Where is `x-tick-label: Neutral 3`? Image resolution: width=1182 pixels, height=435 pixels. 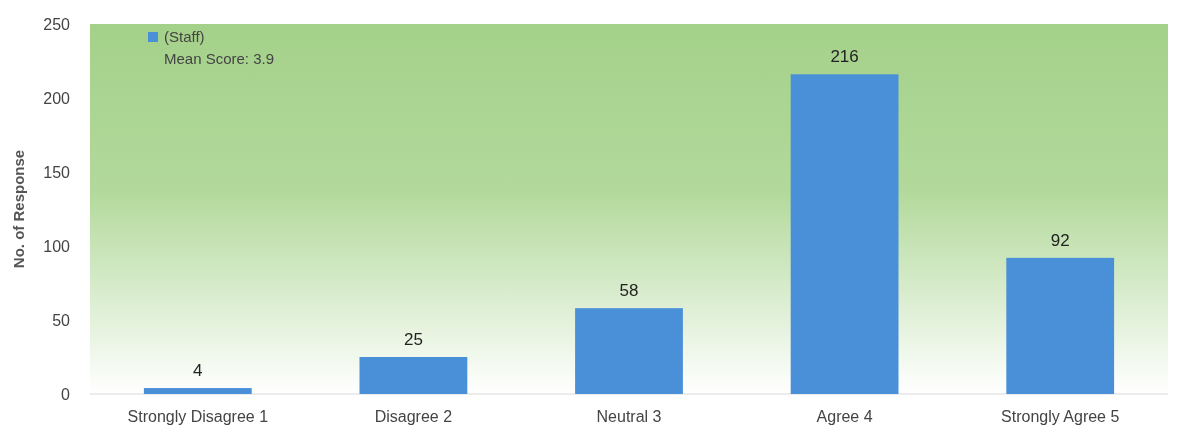
x-tick-label: Neutral 3 is located at coordinates (629, 416).